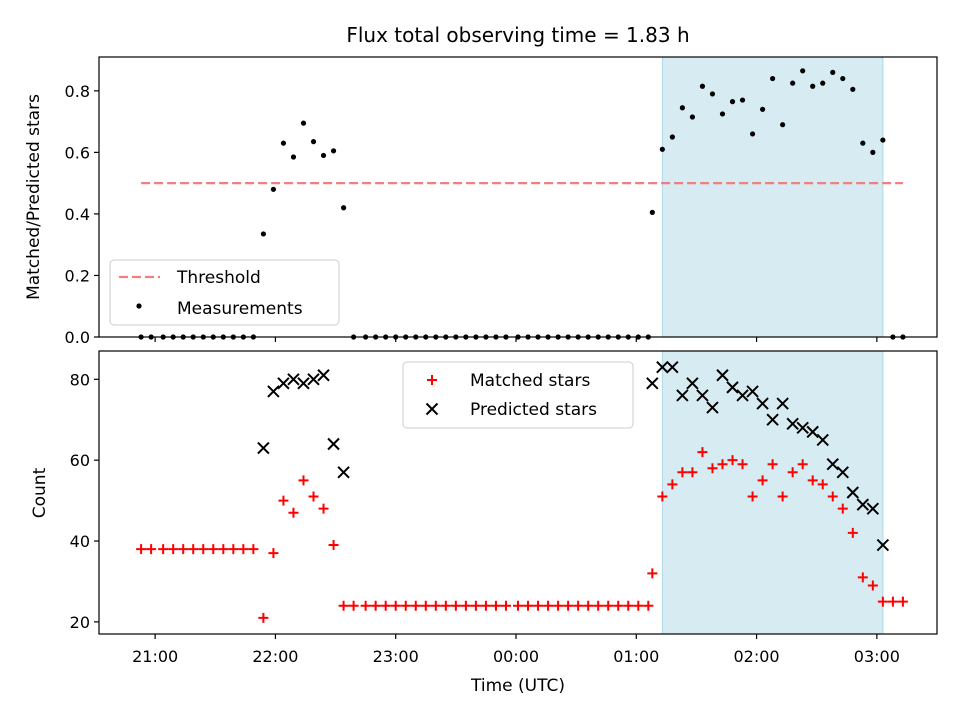 Image resolution: width=960 pixels, height=720 pixels. What do you see at coordinates (530, 381) in the screenshot?
I see `legend-matched-label: Matched stars` at bounding box center [530, 381].